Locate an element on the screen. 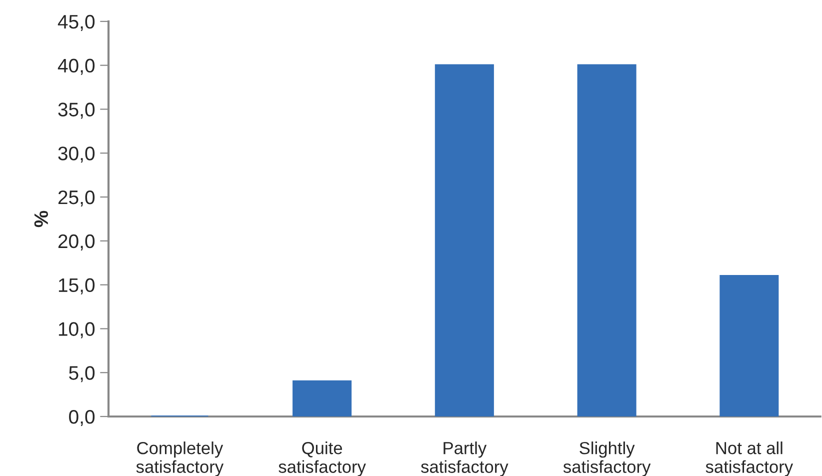 The height and width of the screenshot is (476, 822). y-tick-label: 25,0 is located at coordinates (76, 198).